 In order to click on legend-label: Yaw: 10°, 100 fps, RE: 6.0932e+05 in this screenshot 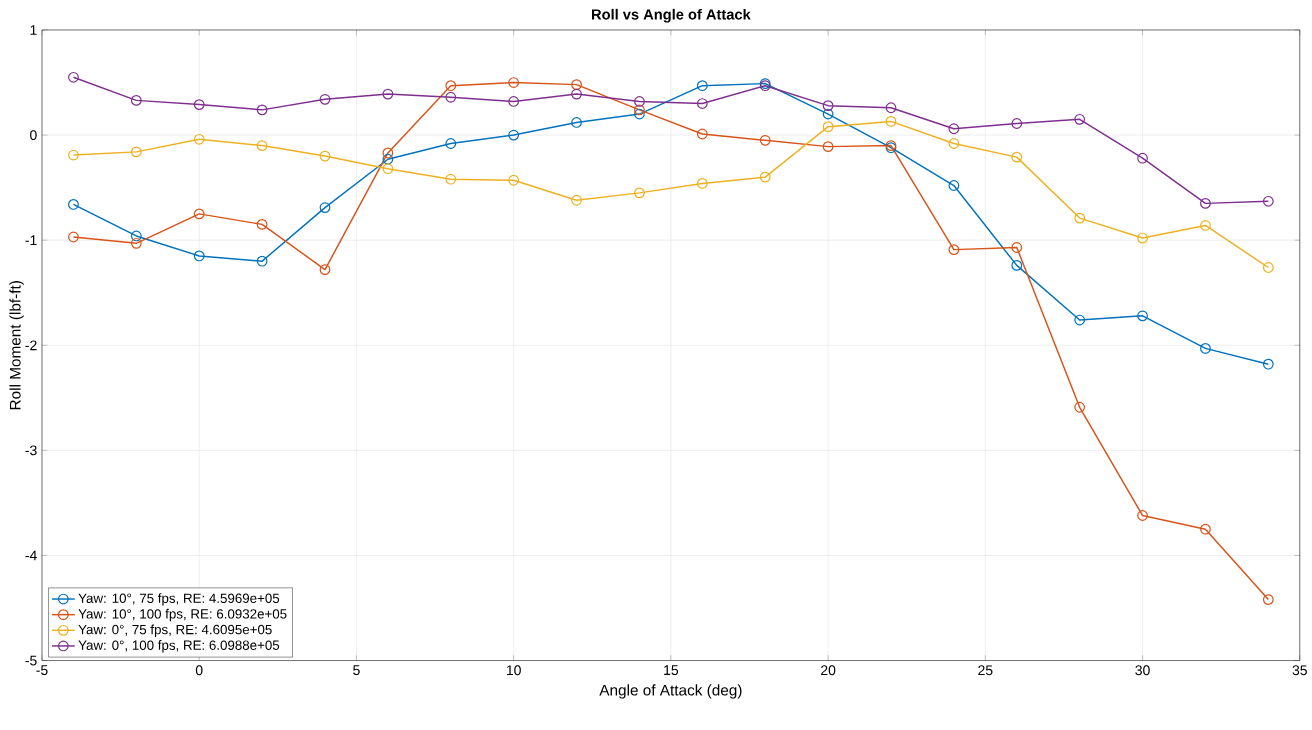, I will do `click(182, 615)`.